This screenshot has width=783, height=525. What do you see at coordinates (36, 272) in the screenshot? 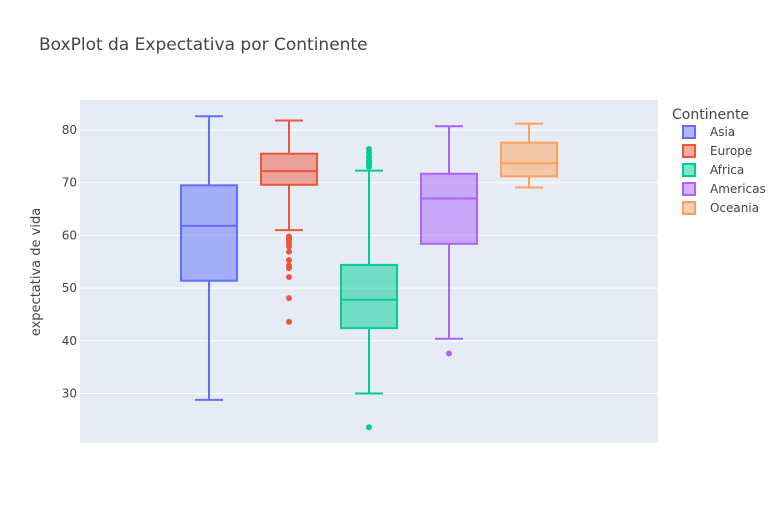
I see `y-axis-title: expectativa de vida` at bounding box center [36, 272].